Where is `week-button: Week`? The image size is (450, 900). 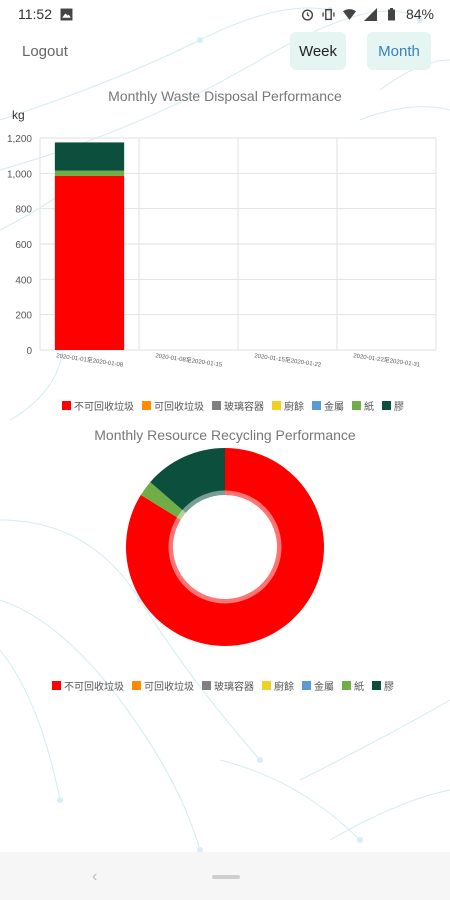
week-button: Week is located at coordinates (318, 51).